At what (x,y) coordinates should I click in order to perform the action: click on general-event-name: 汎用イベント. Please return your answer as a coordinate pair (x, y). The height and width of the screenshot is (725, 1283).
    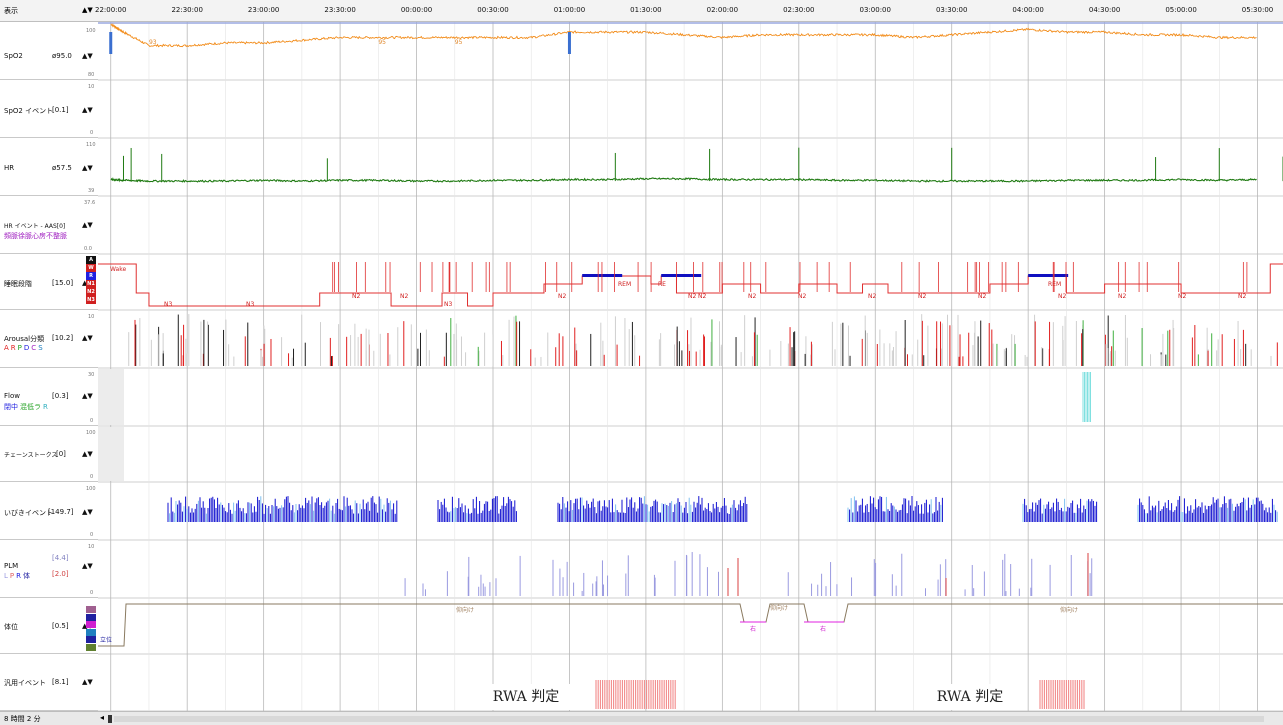
    Looking at the image, I should click on (25, 683).